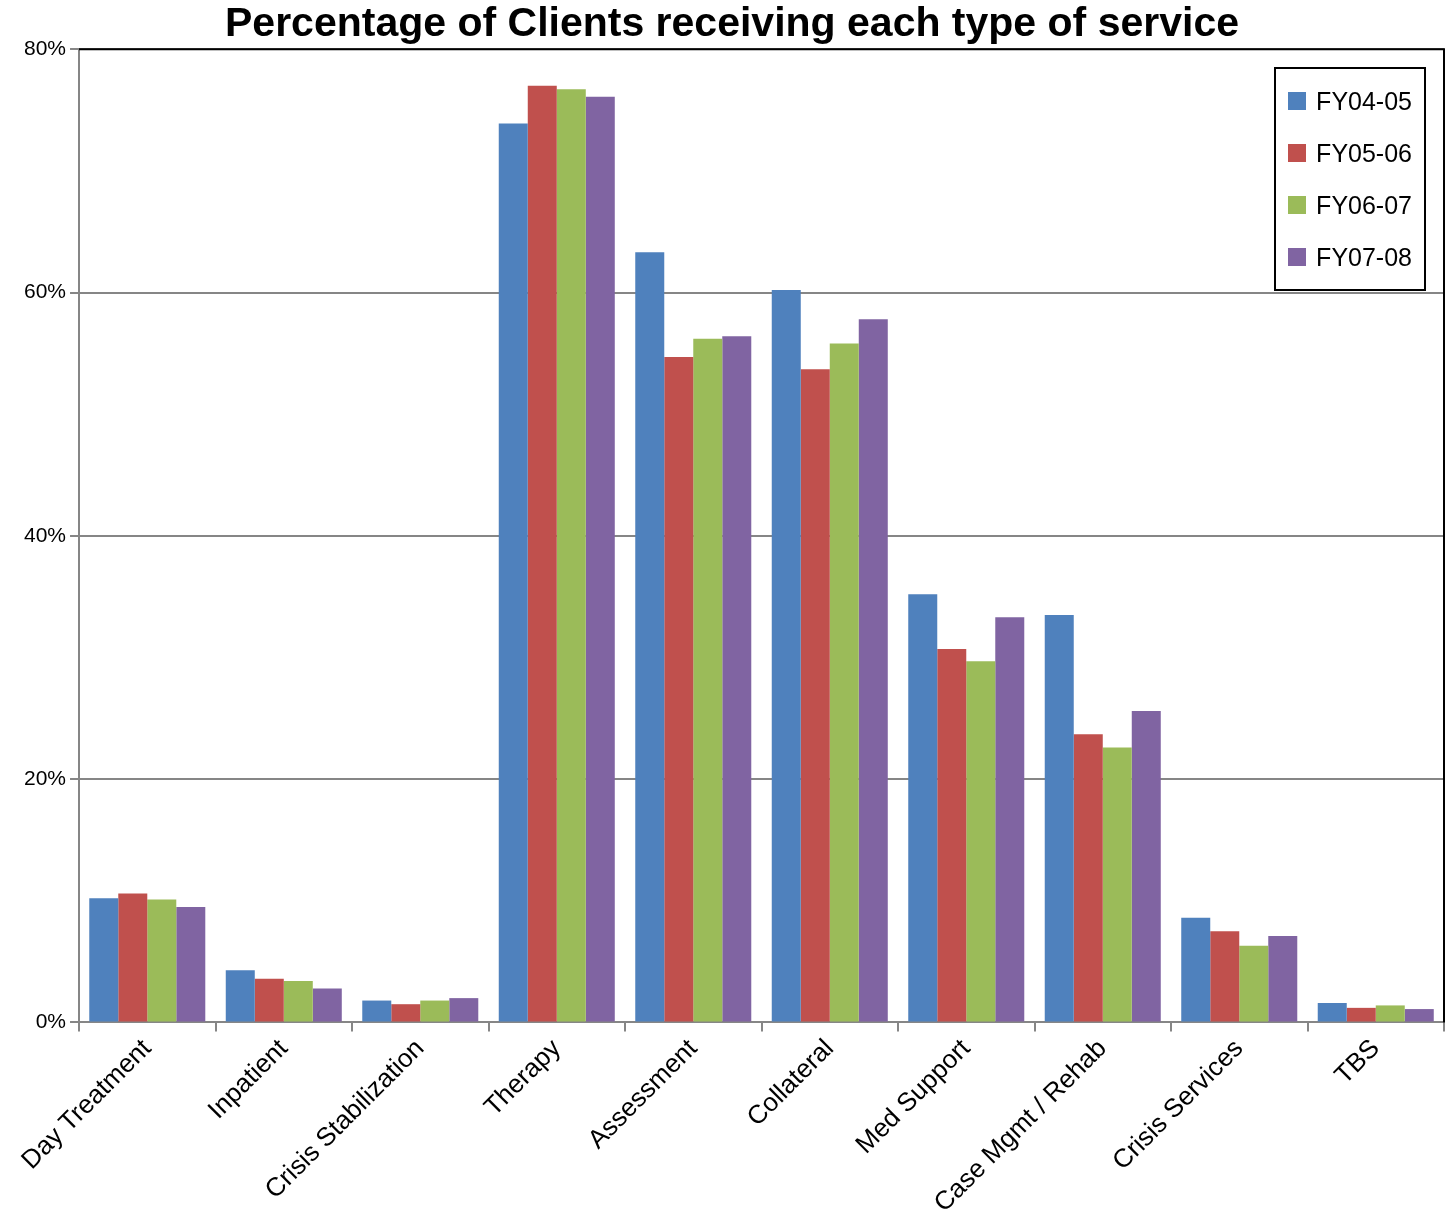  What do you see at coordinates (45, 534) in the screenshot?
I see `y-tick-label: 40%` at bounding box center [45, 534].